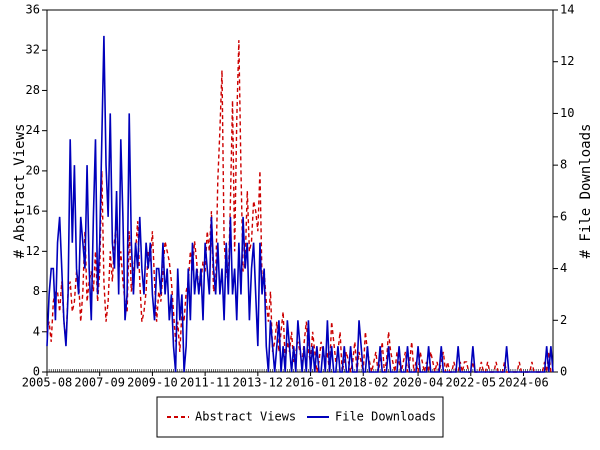 The height and width of the screenshot is (450, 600). I want to click on y-tick-label: 20, so click(33, 170).